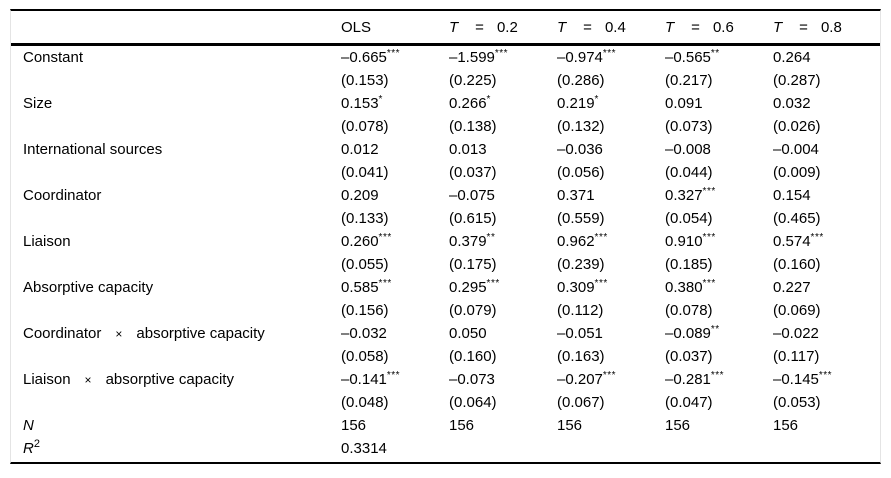 The height and width of the screenshot is (478, 891). Describe the element at coordinates (580, 57) in the screenshot. I see `coef-value: –0.974` at that location.